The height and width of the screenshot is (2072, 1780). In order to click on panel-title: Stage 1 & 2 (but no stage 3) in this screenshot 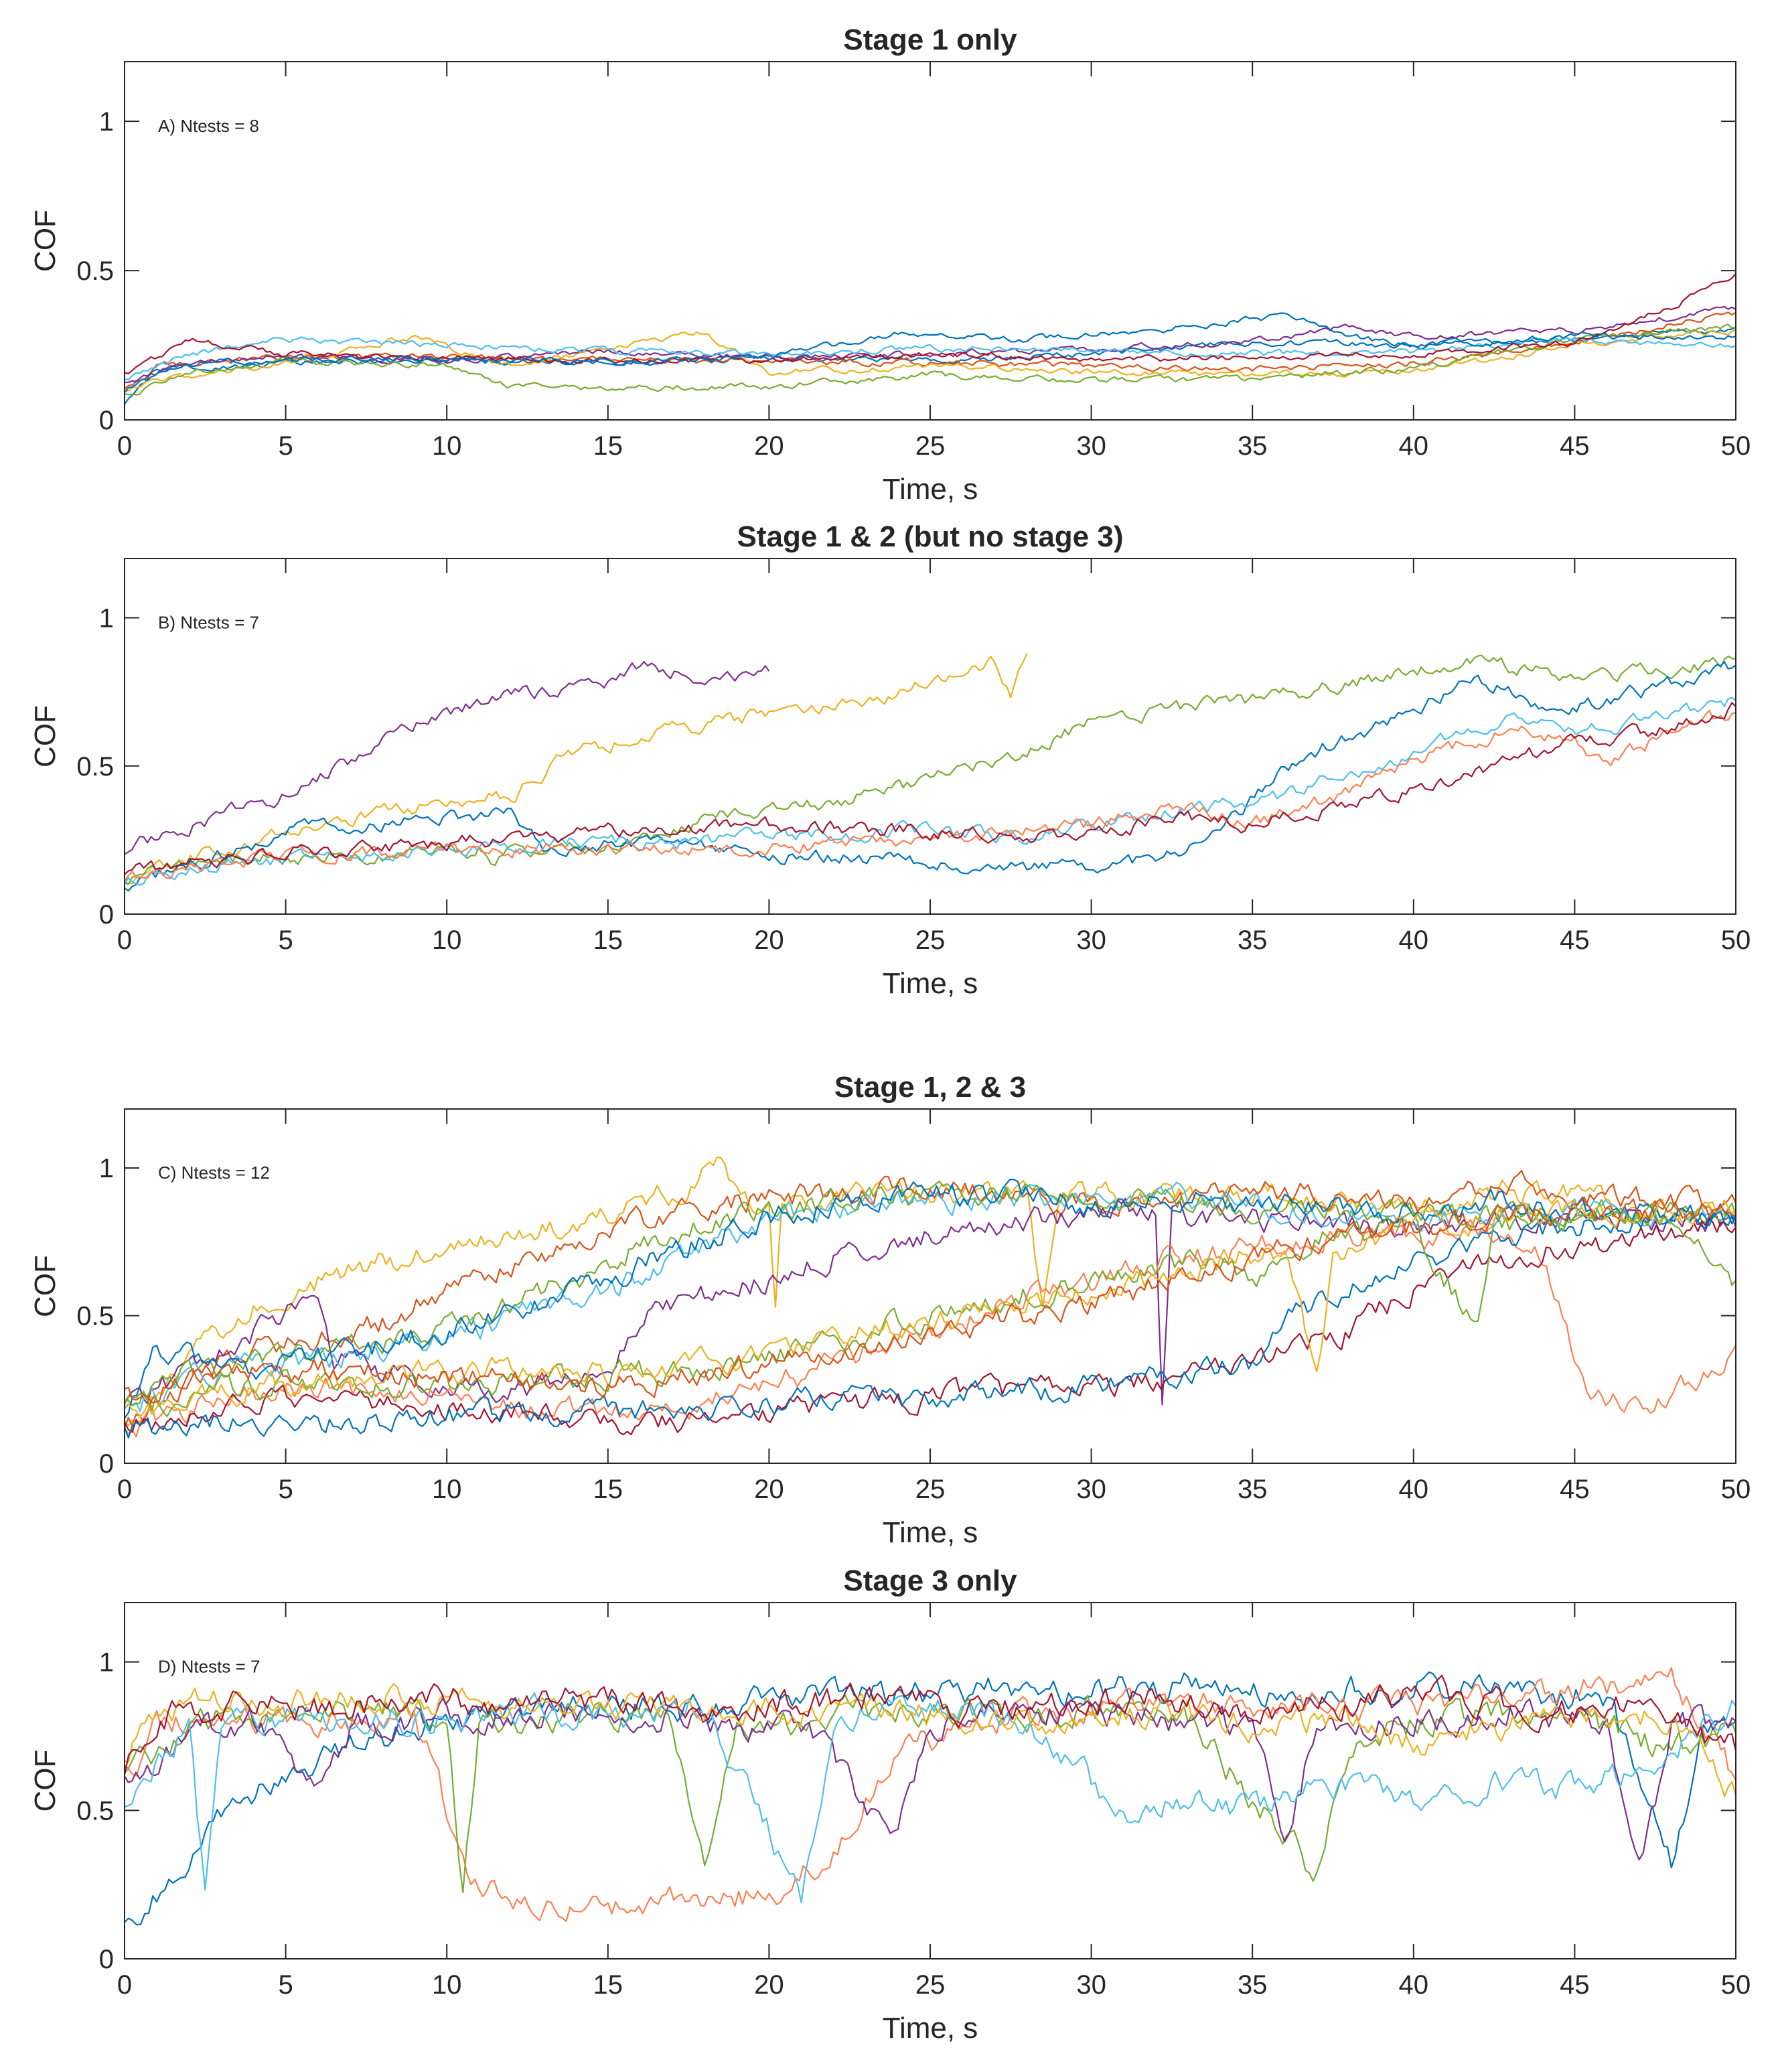, I will do `click(931, 536)`.